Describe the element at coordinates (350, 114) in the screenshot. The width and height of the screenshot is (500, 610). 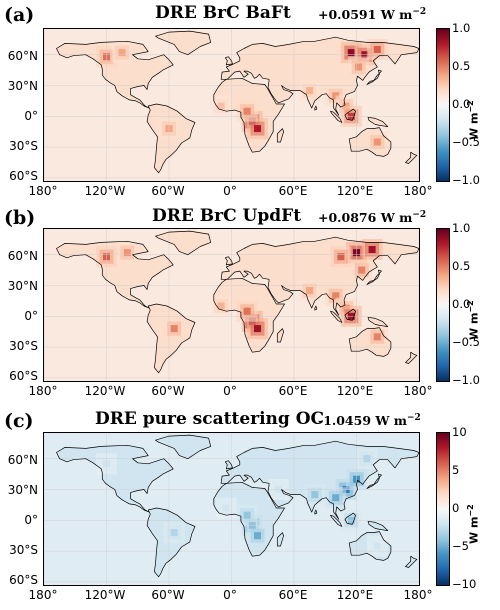
I see `coastline-borneo` at that location.